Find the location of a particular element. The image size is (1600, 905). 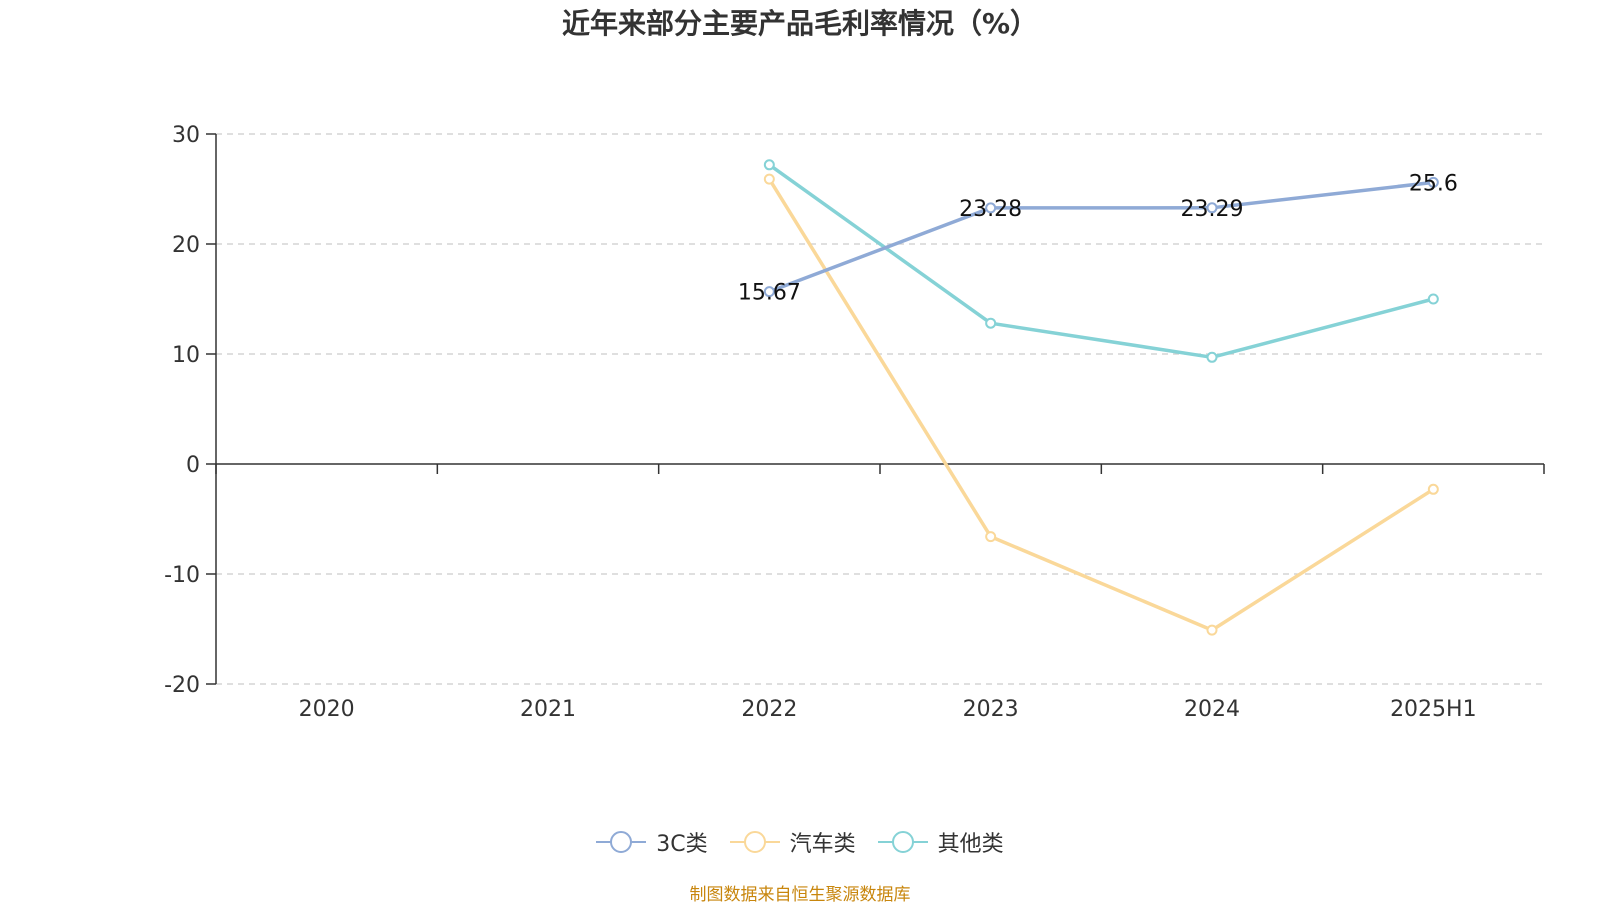

x-tick-label: 2022 is located at coordinates (769, 709).